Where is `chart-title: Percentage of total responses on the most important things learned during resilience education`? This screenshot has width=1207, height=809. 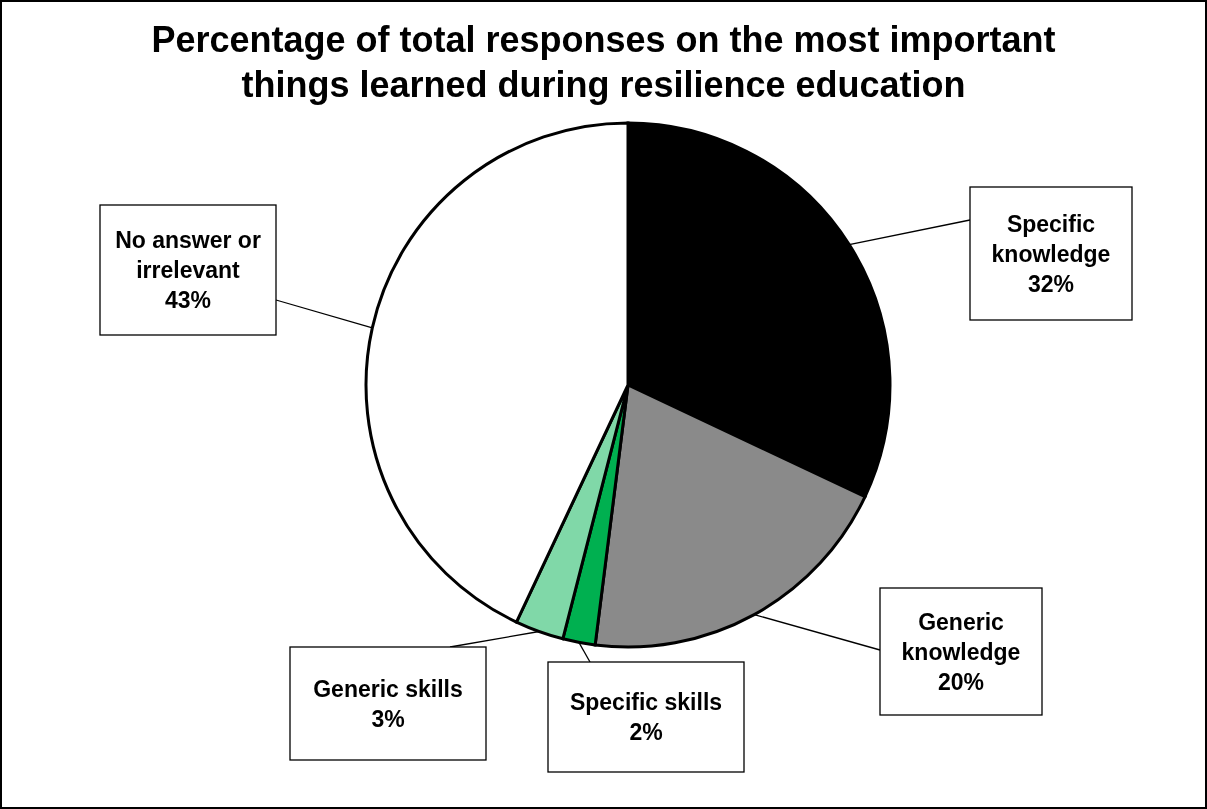
chart-title: Percentage of total responses on the most important things learned during resilience education is located at coordinates (603, 62).